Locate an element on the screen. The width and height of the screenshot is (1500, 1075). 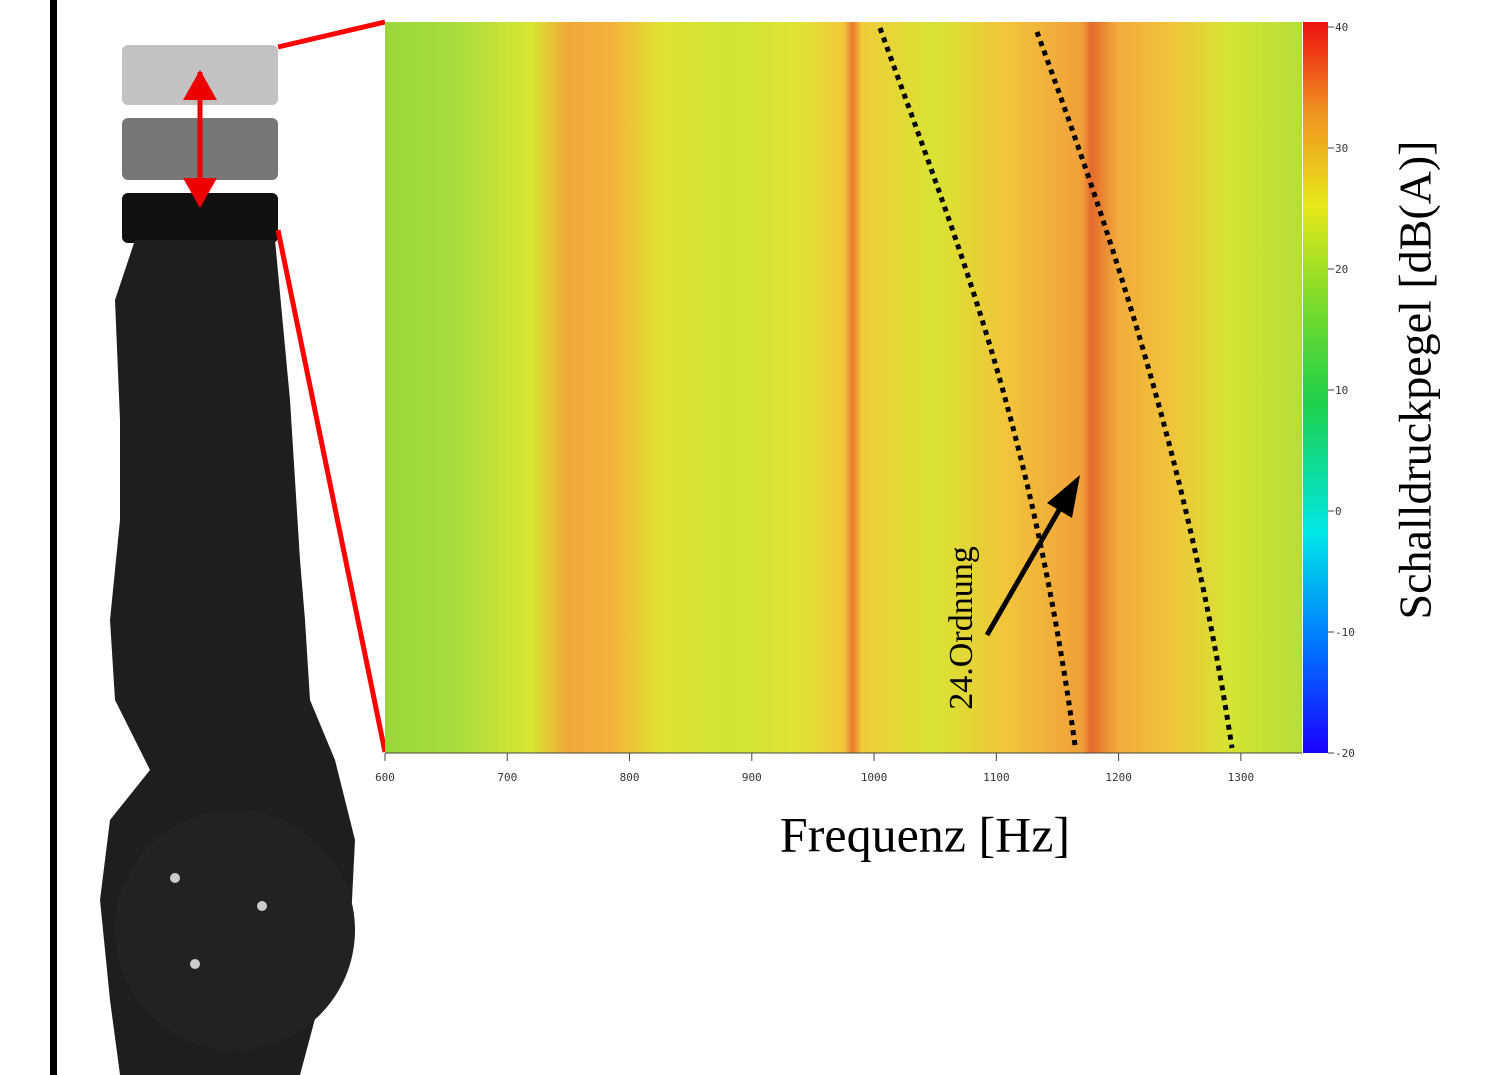
annotation: 24.Ordnung is located at coordinates (961, 627).